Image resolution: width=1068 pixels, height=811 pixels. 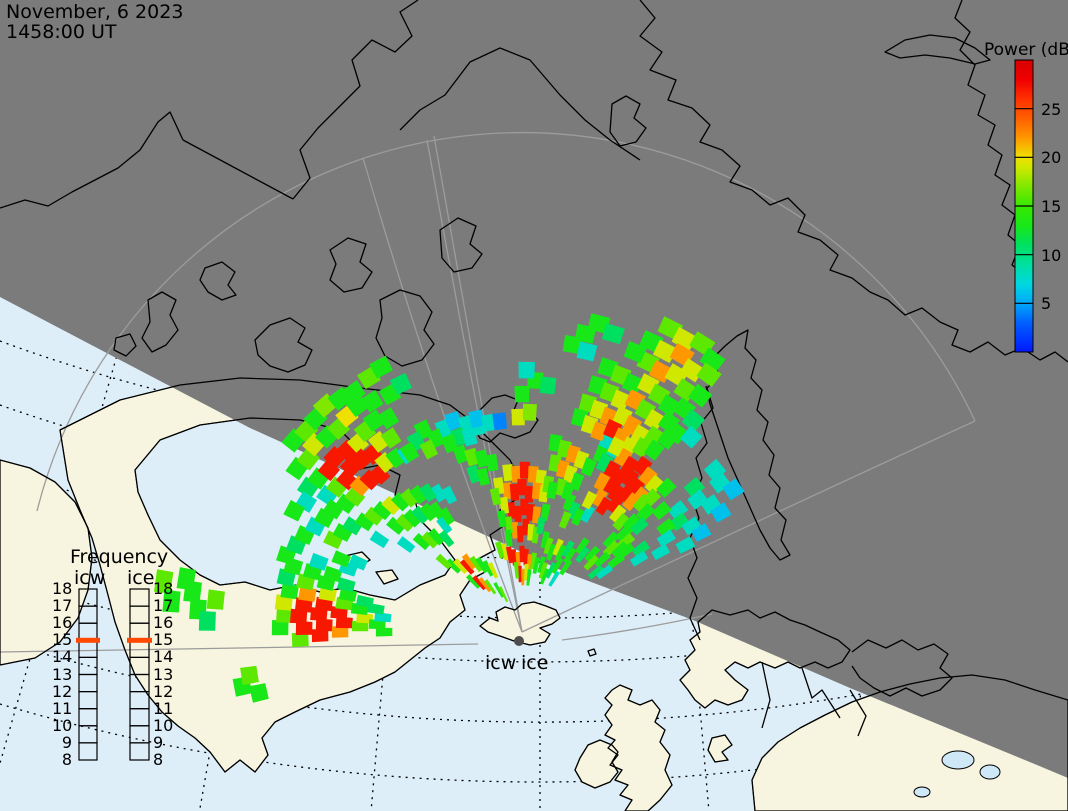 I want to click on frequency-scale-right: 18, so click(x=163, y=588).